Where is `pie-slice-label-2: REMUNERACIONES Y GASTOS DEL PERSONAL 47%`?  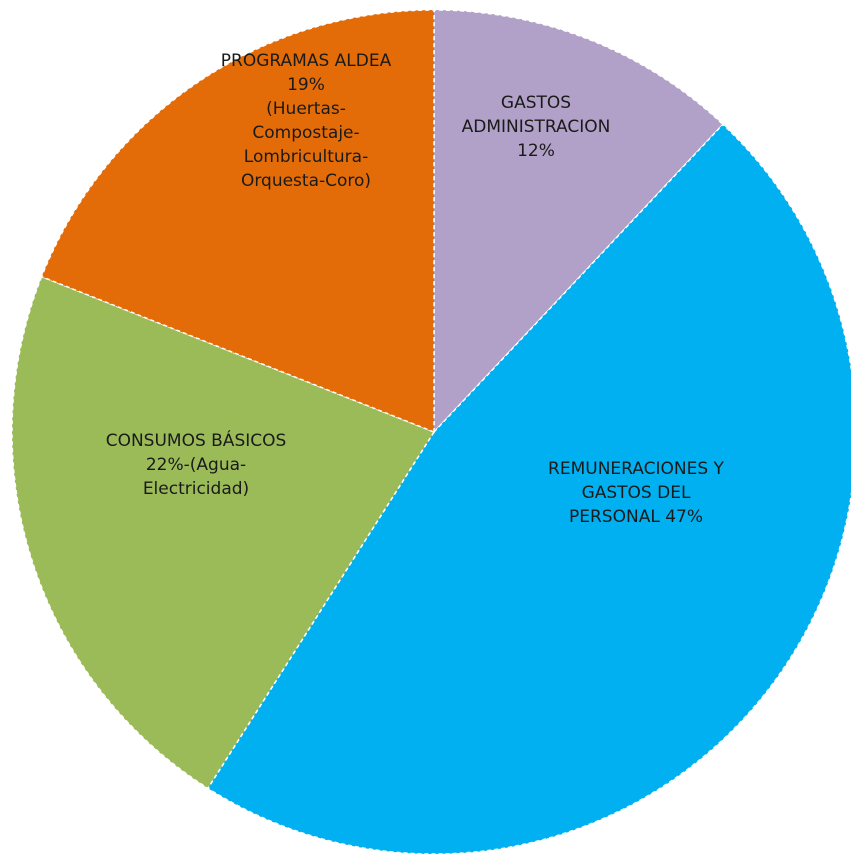
pie-slice-label-2: REMUNERACIONES Y GASTOS DEL PERSONAL 47% is located at coordinates (636, 493).